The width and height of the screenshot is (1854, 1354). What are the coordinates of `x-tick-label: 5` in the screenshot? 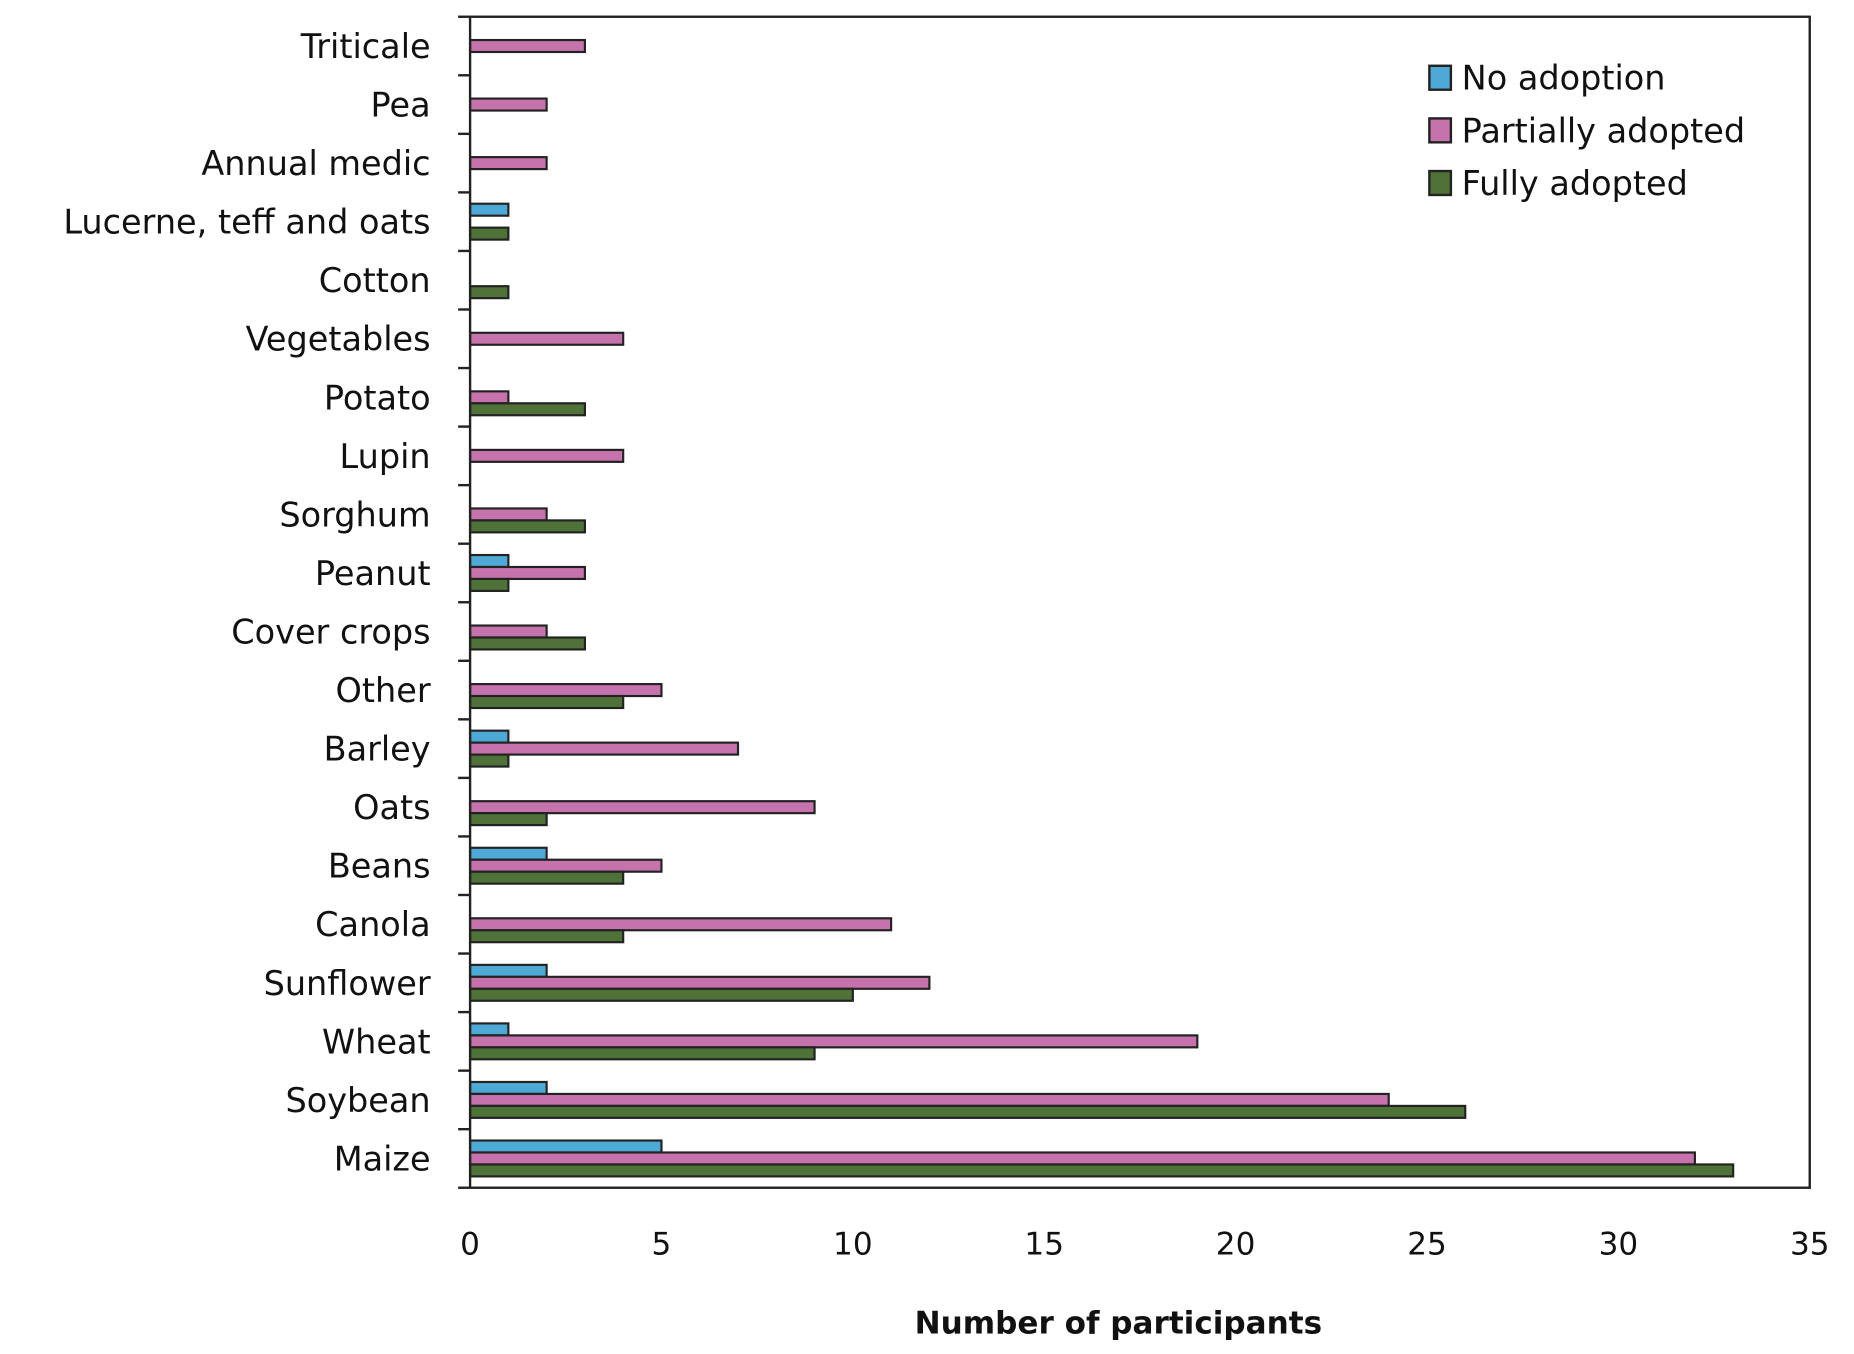 It's located at (662, 1245).